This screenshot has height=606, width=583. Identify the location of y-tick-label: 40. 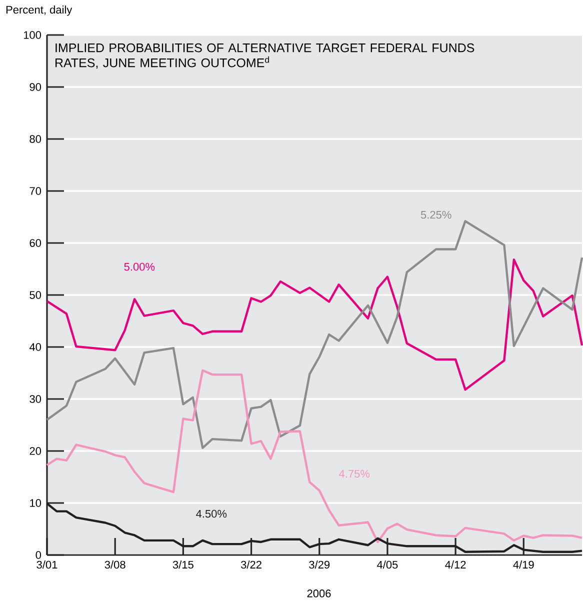
(35, 347).